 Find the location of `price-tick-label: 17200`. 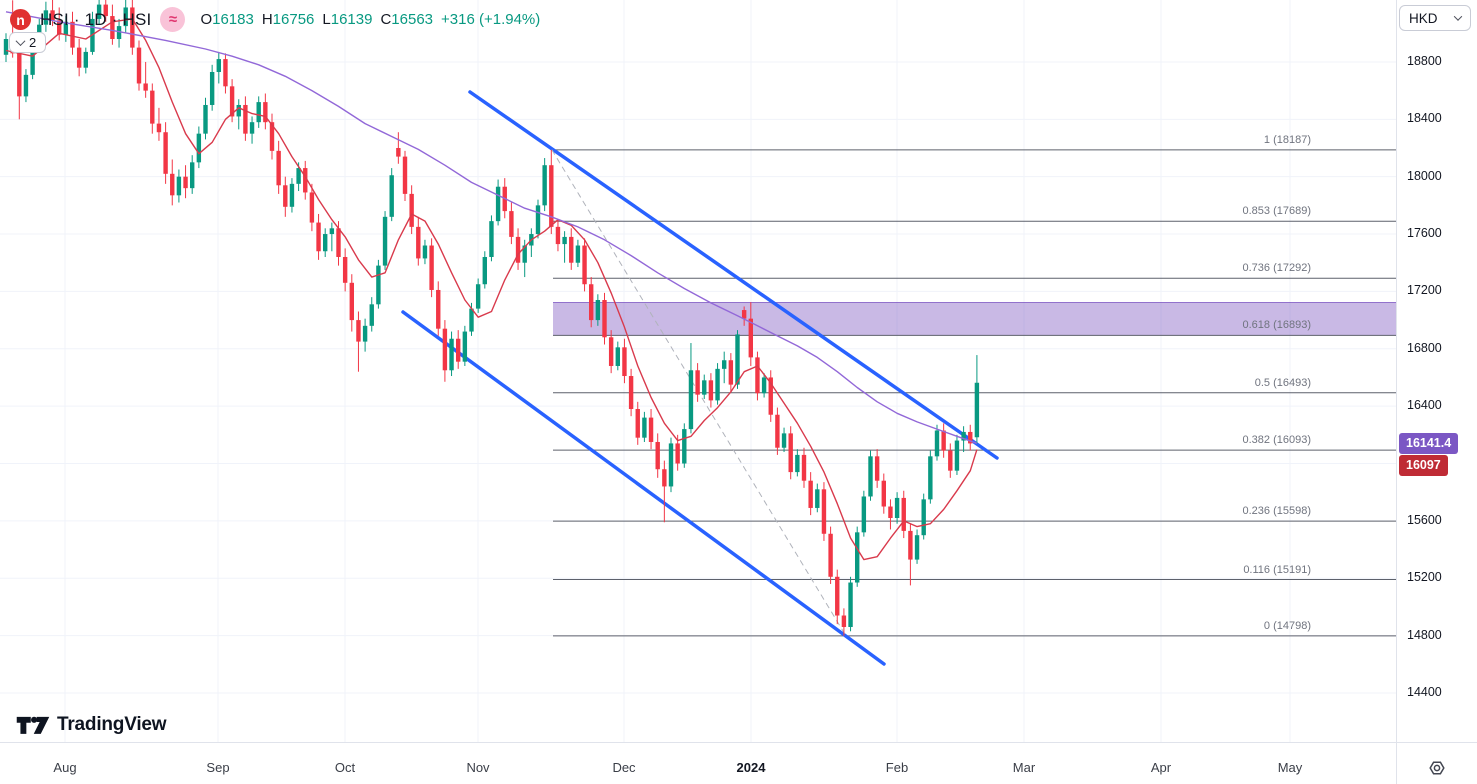

price-tick-label: 17200 is located at coordinates (1424, 290).